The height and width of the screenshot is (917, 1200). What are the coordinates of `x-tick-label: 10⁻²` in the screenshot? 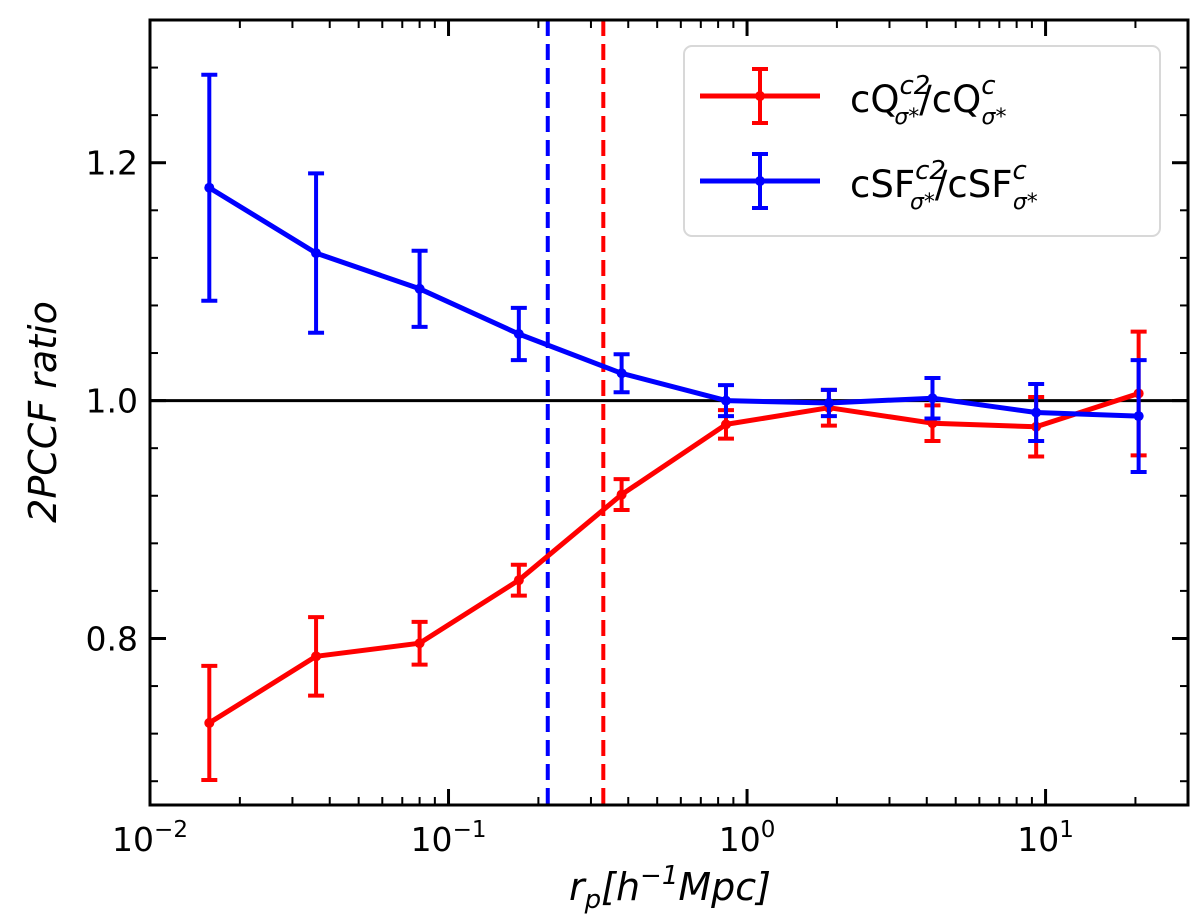 It's located at (150, 838).